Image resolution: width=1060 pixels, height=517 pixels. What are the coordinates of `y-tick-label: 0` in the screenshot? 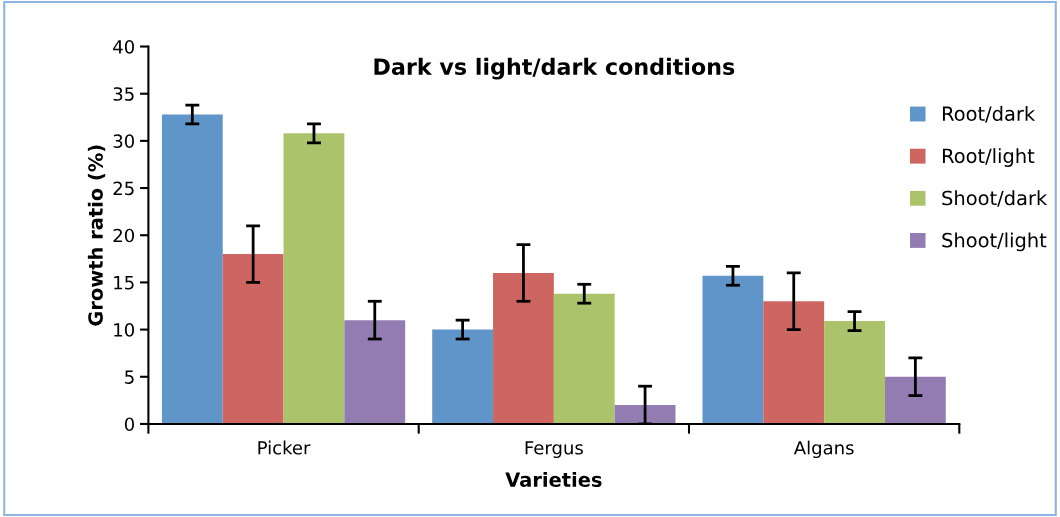 It's located at (129, 424).